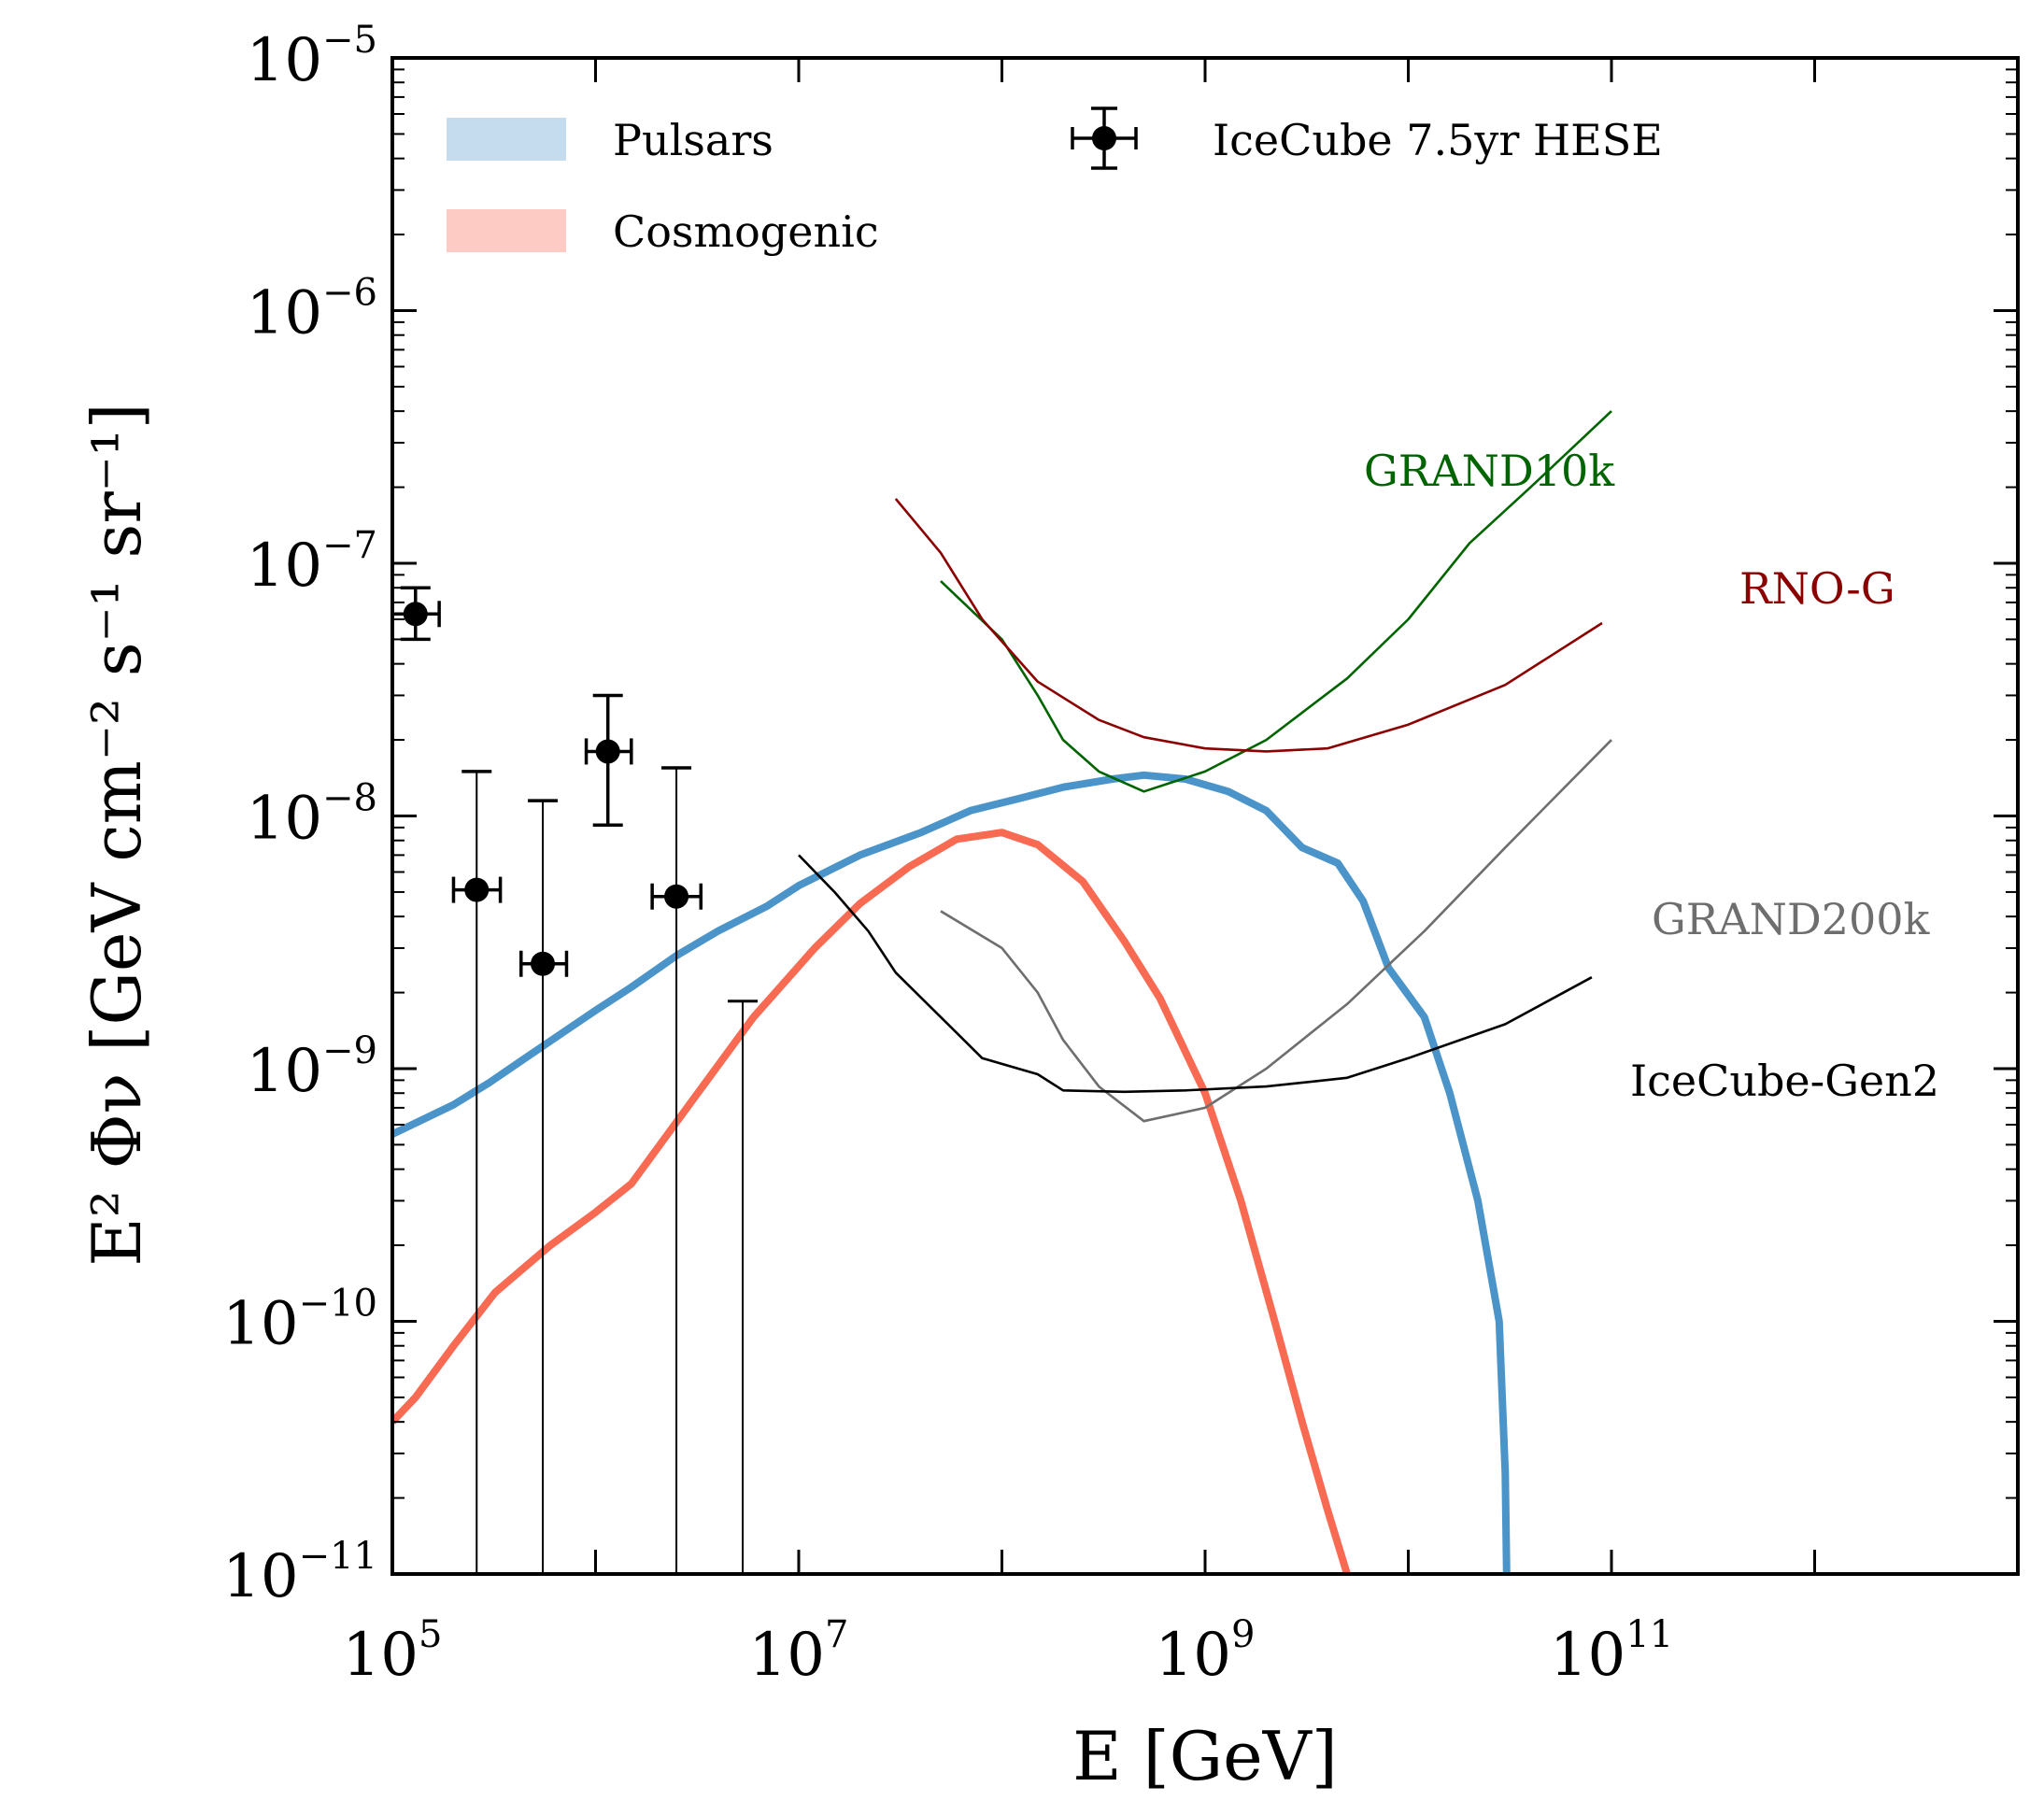  I want to click on x-tick-label: 10⁹, so click(1206, 1651).